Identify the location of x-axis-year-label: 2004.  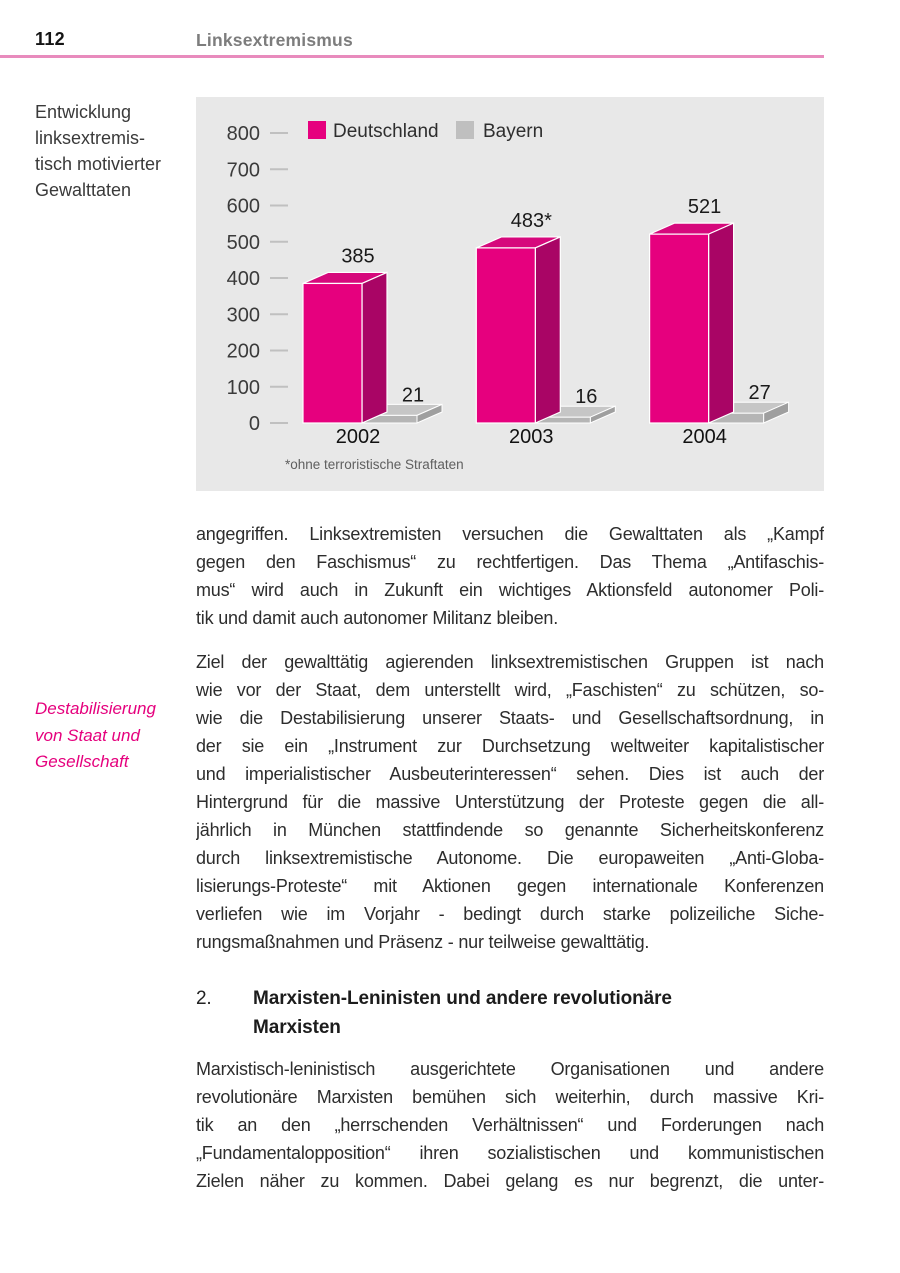
(704, 437).